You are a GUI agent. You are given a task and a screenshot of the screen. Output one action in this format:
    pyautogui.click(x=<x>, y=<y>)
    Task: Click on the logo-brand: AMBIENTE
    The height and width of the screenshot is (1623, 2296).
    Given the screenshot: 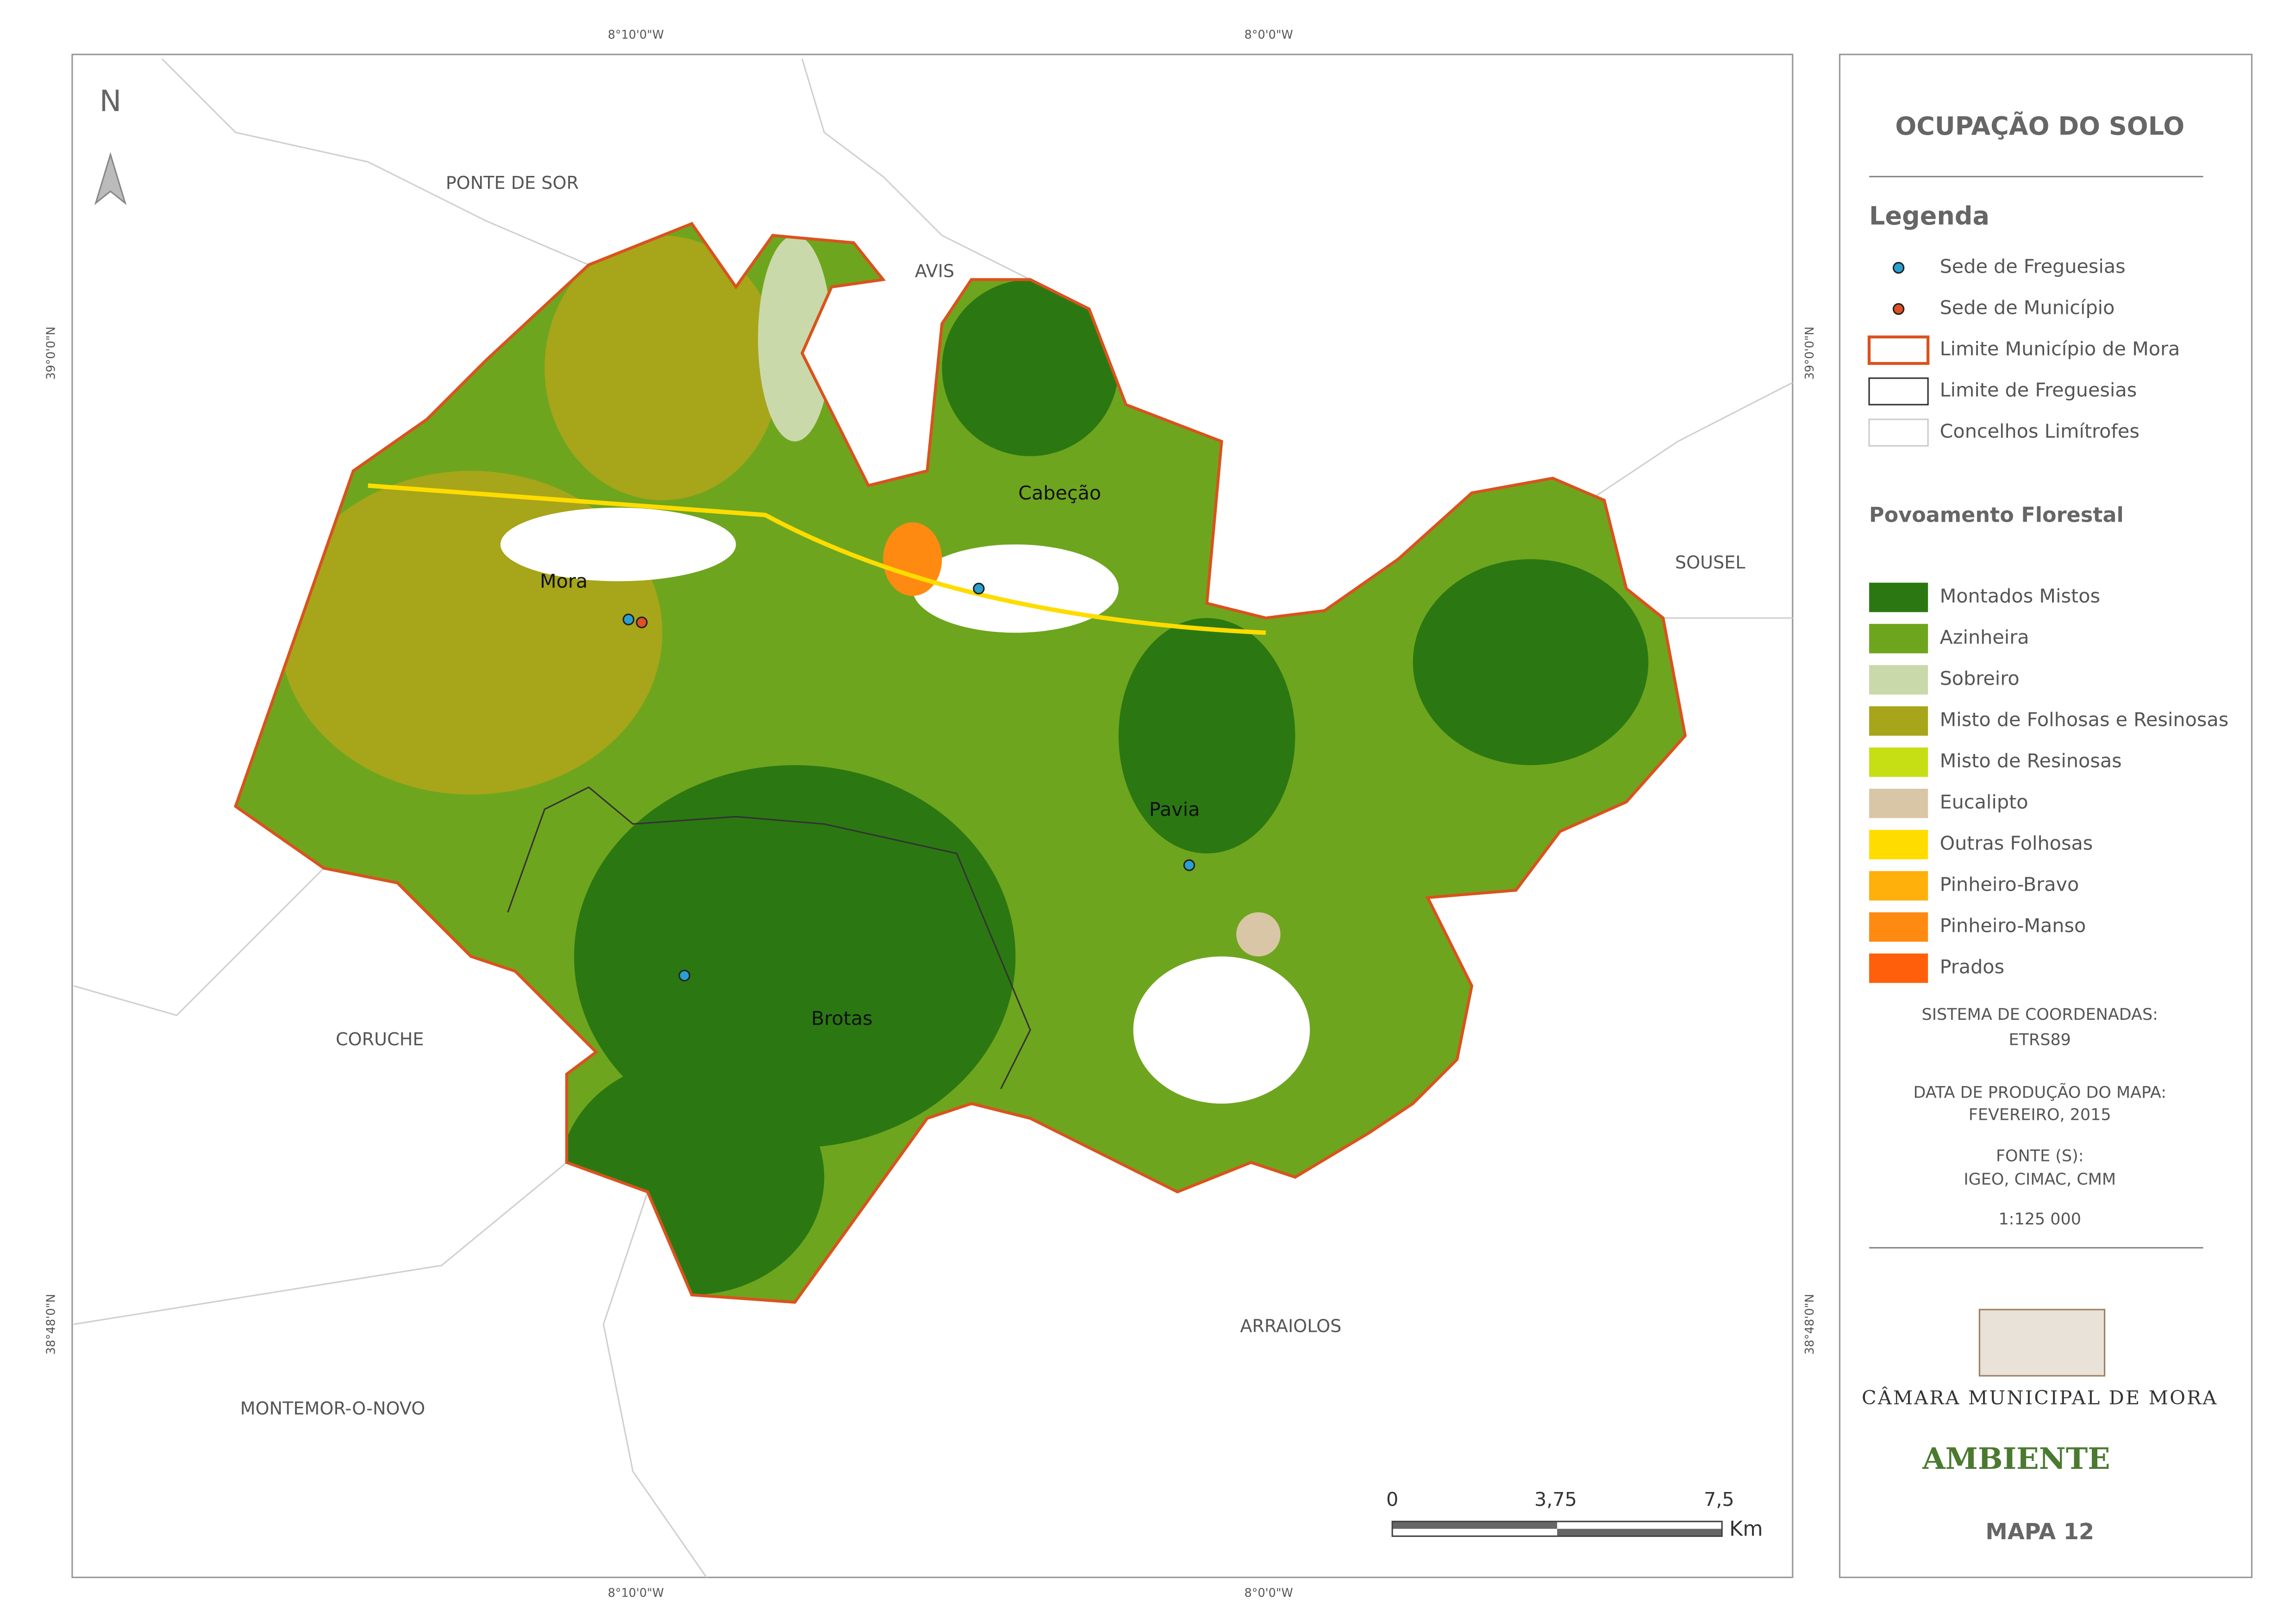 What is the action you would take?
    pyautogui.click(x=2016, y=1459)
    